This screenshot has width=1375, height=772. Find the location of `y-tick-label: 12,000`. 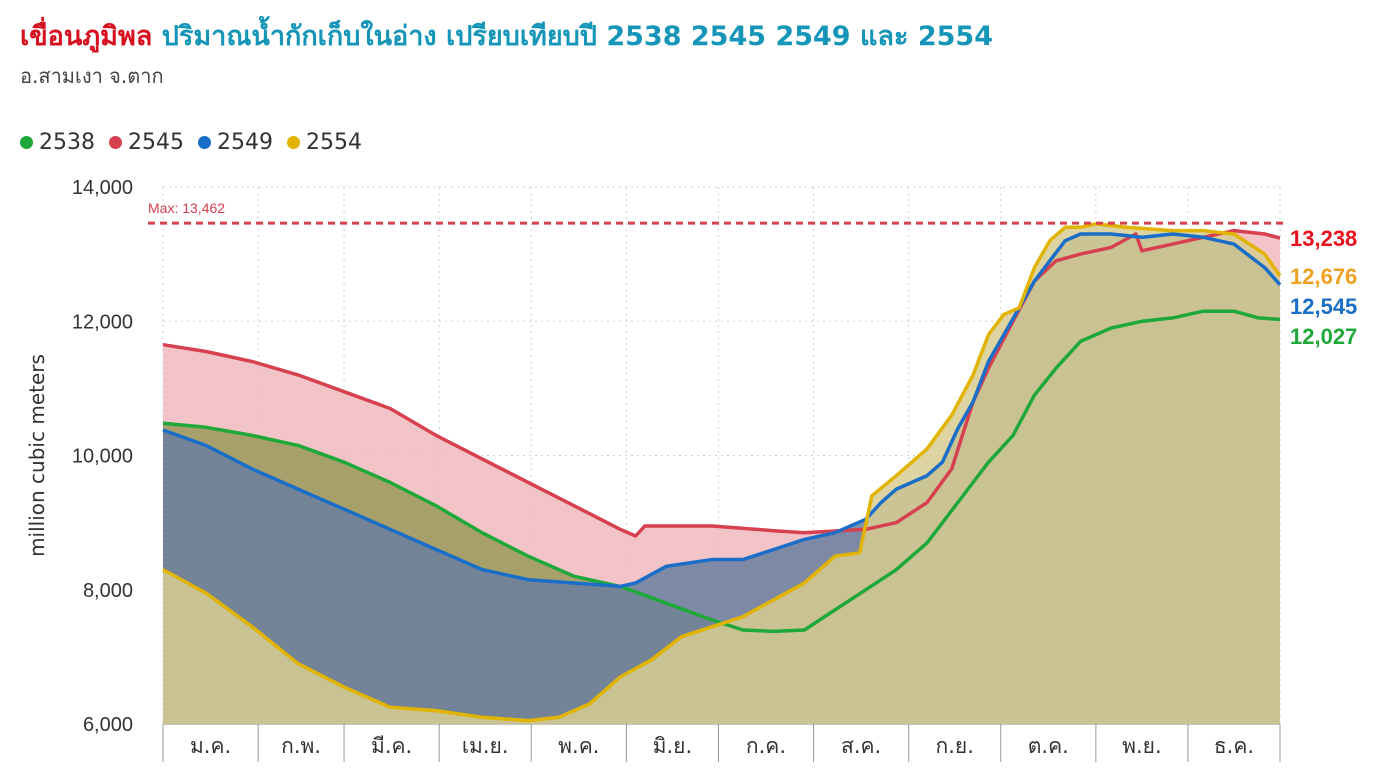

y-tick-label: 12,000 is located at coordinates (102, 322).